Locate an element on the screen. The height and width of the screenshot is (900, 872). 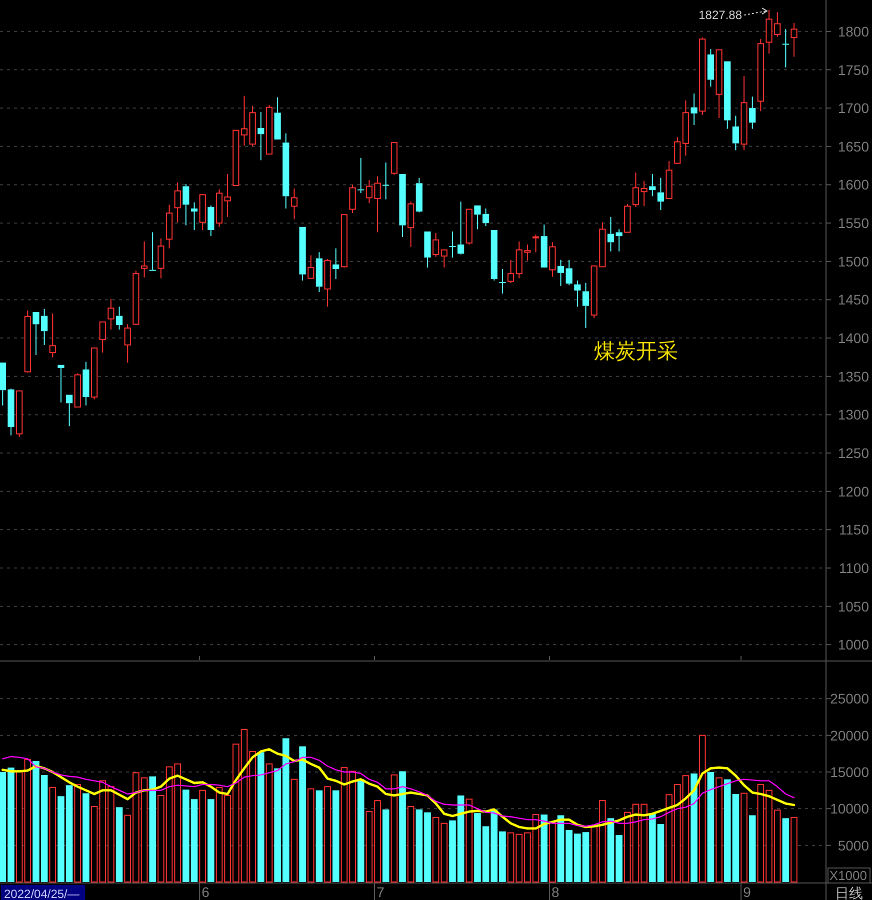
y-tick-label: 1650 is located at coordinates (854, 146).